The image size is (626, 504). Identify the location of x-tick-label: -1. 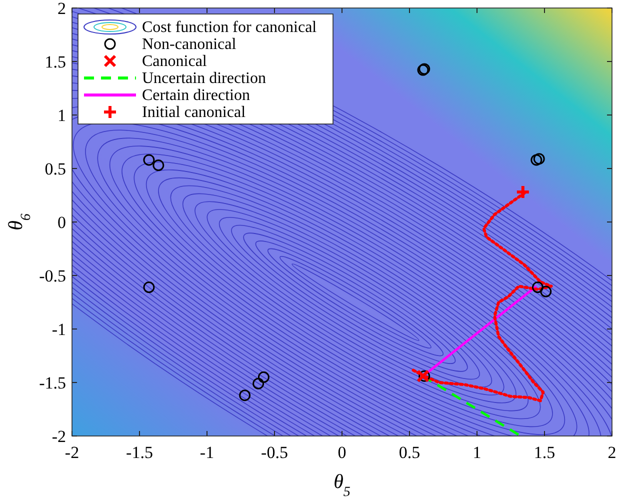
(207, 452).